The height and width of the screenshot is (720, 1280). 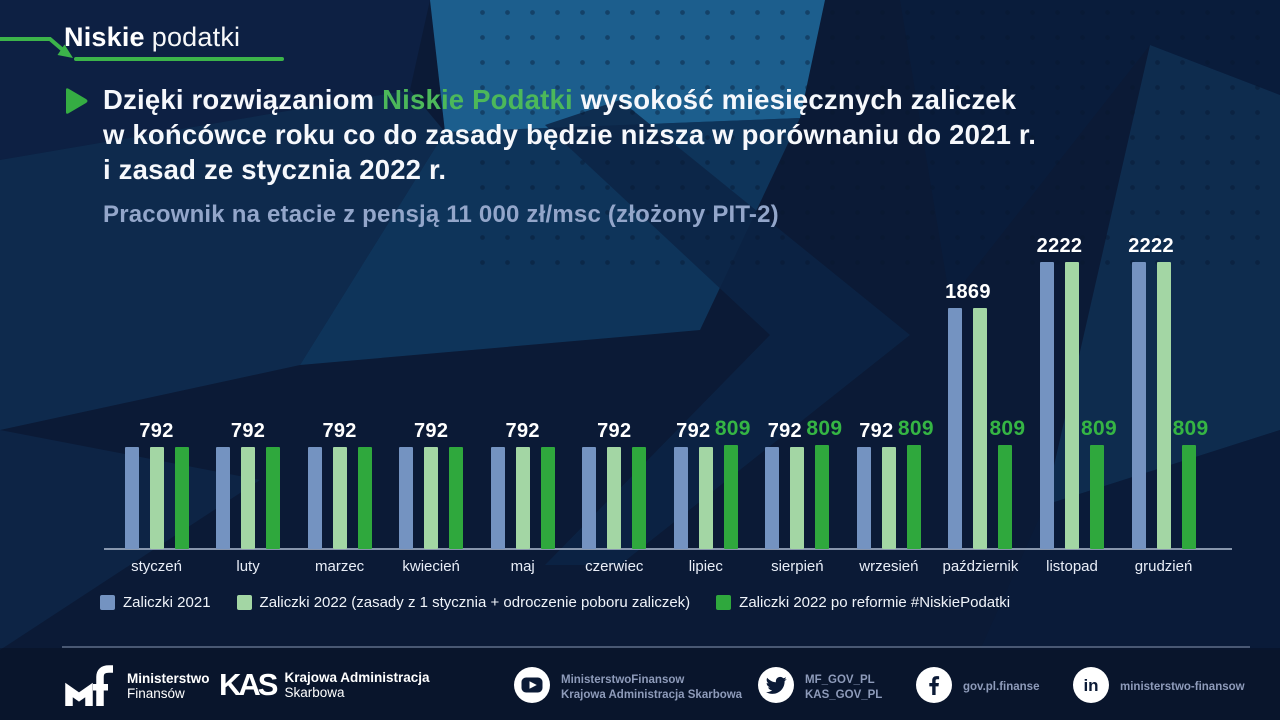 I want to click on brand-title-light: podatki, so click(x=196, y=37).